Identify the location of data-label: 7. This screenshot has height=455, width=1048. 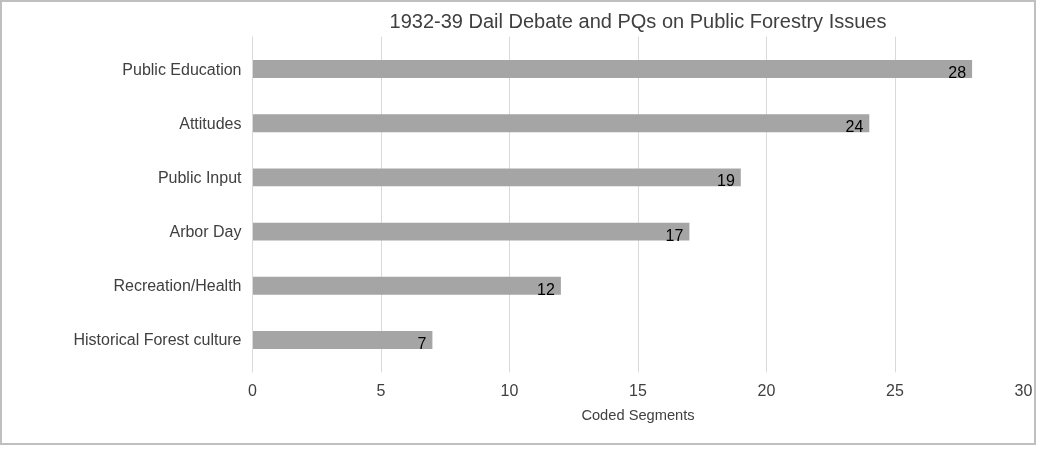
(422, 343).